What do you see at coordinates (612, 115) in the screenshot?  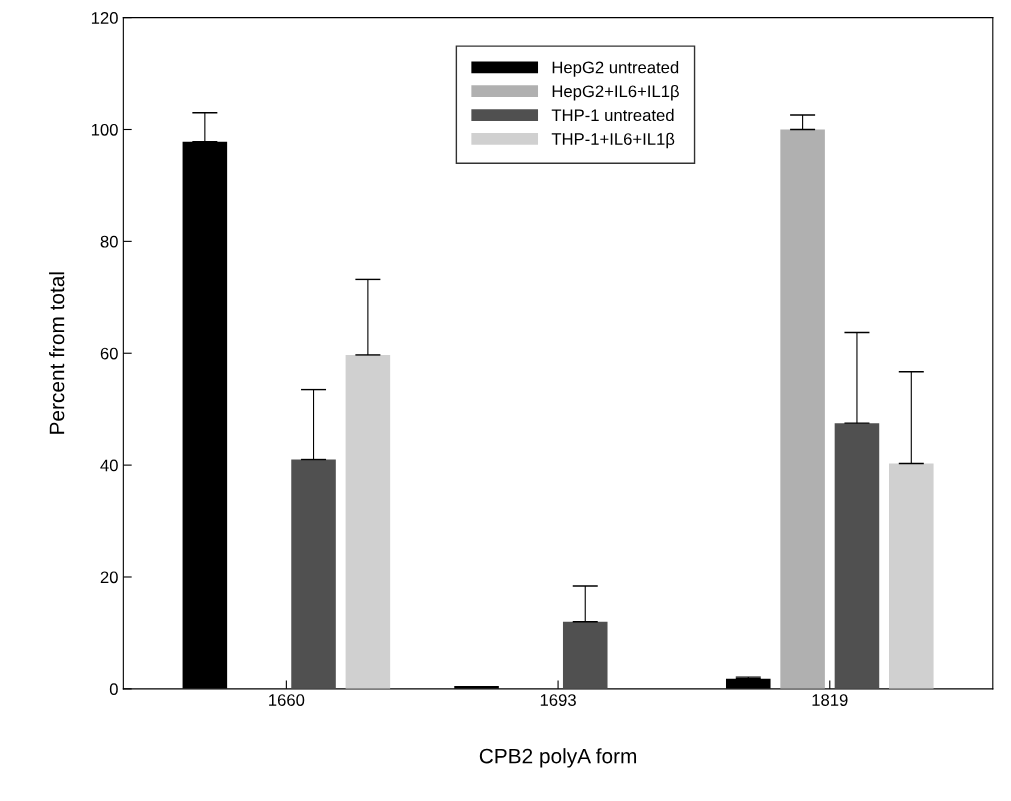 I see `legend-label: THP-1 untreated` at bounding box center [612, 115].